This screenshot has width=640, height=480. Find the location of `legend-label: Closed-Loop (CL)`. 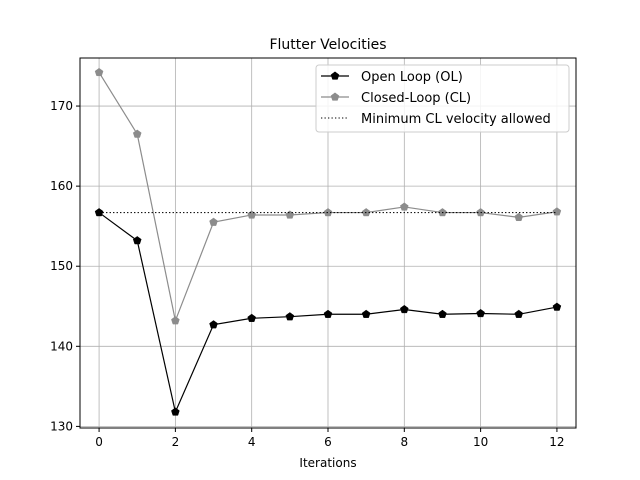

legend-label: Closed-Loop (CL) is located at coordinates (416, 98).